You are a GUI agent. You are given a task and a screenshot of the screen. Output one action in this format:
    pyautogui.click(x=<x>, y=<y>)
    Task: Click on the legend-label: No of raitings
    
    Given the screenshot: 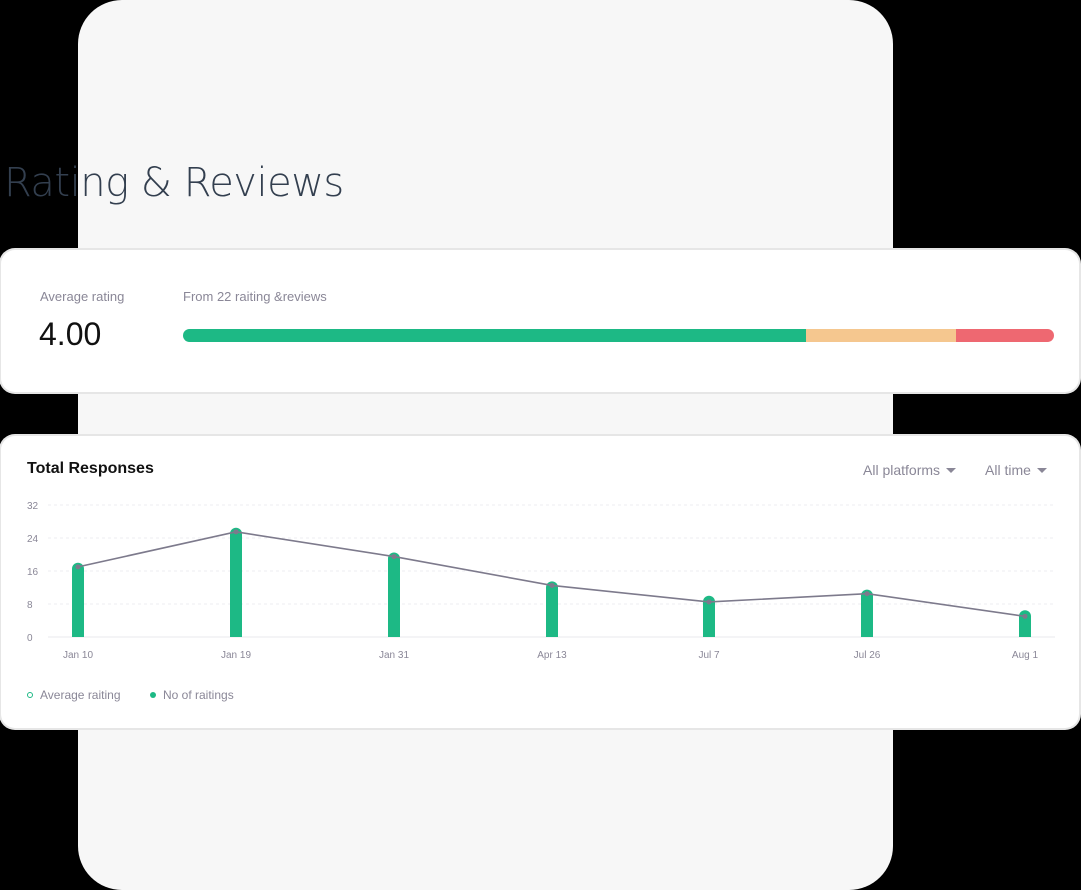 What is the action you would take?
    pyautogui.click(x=198, y=695)
    